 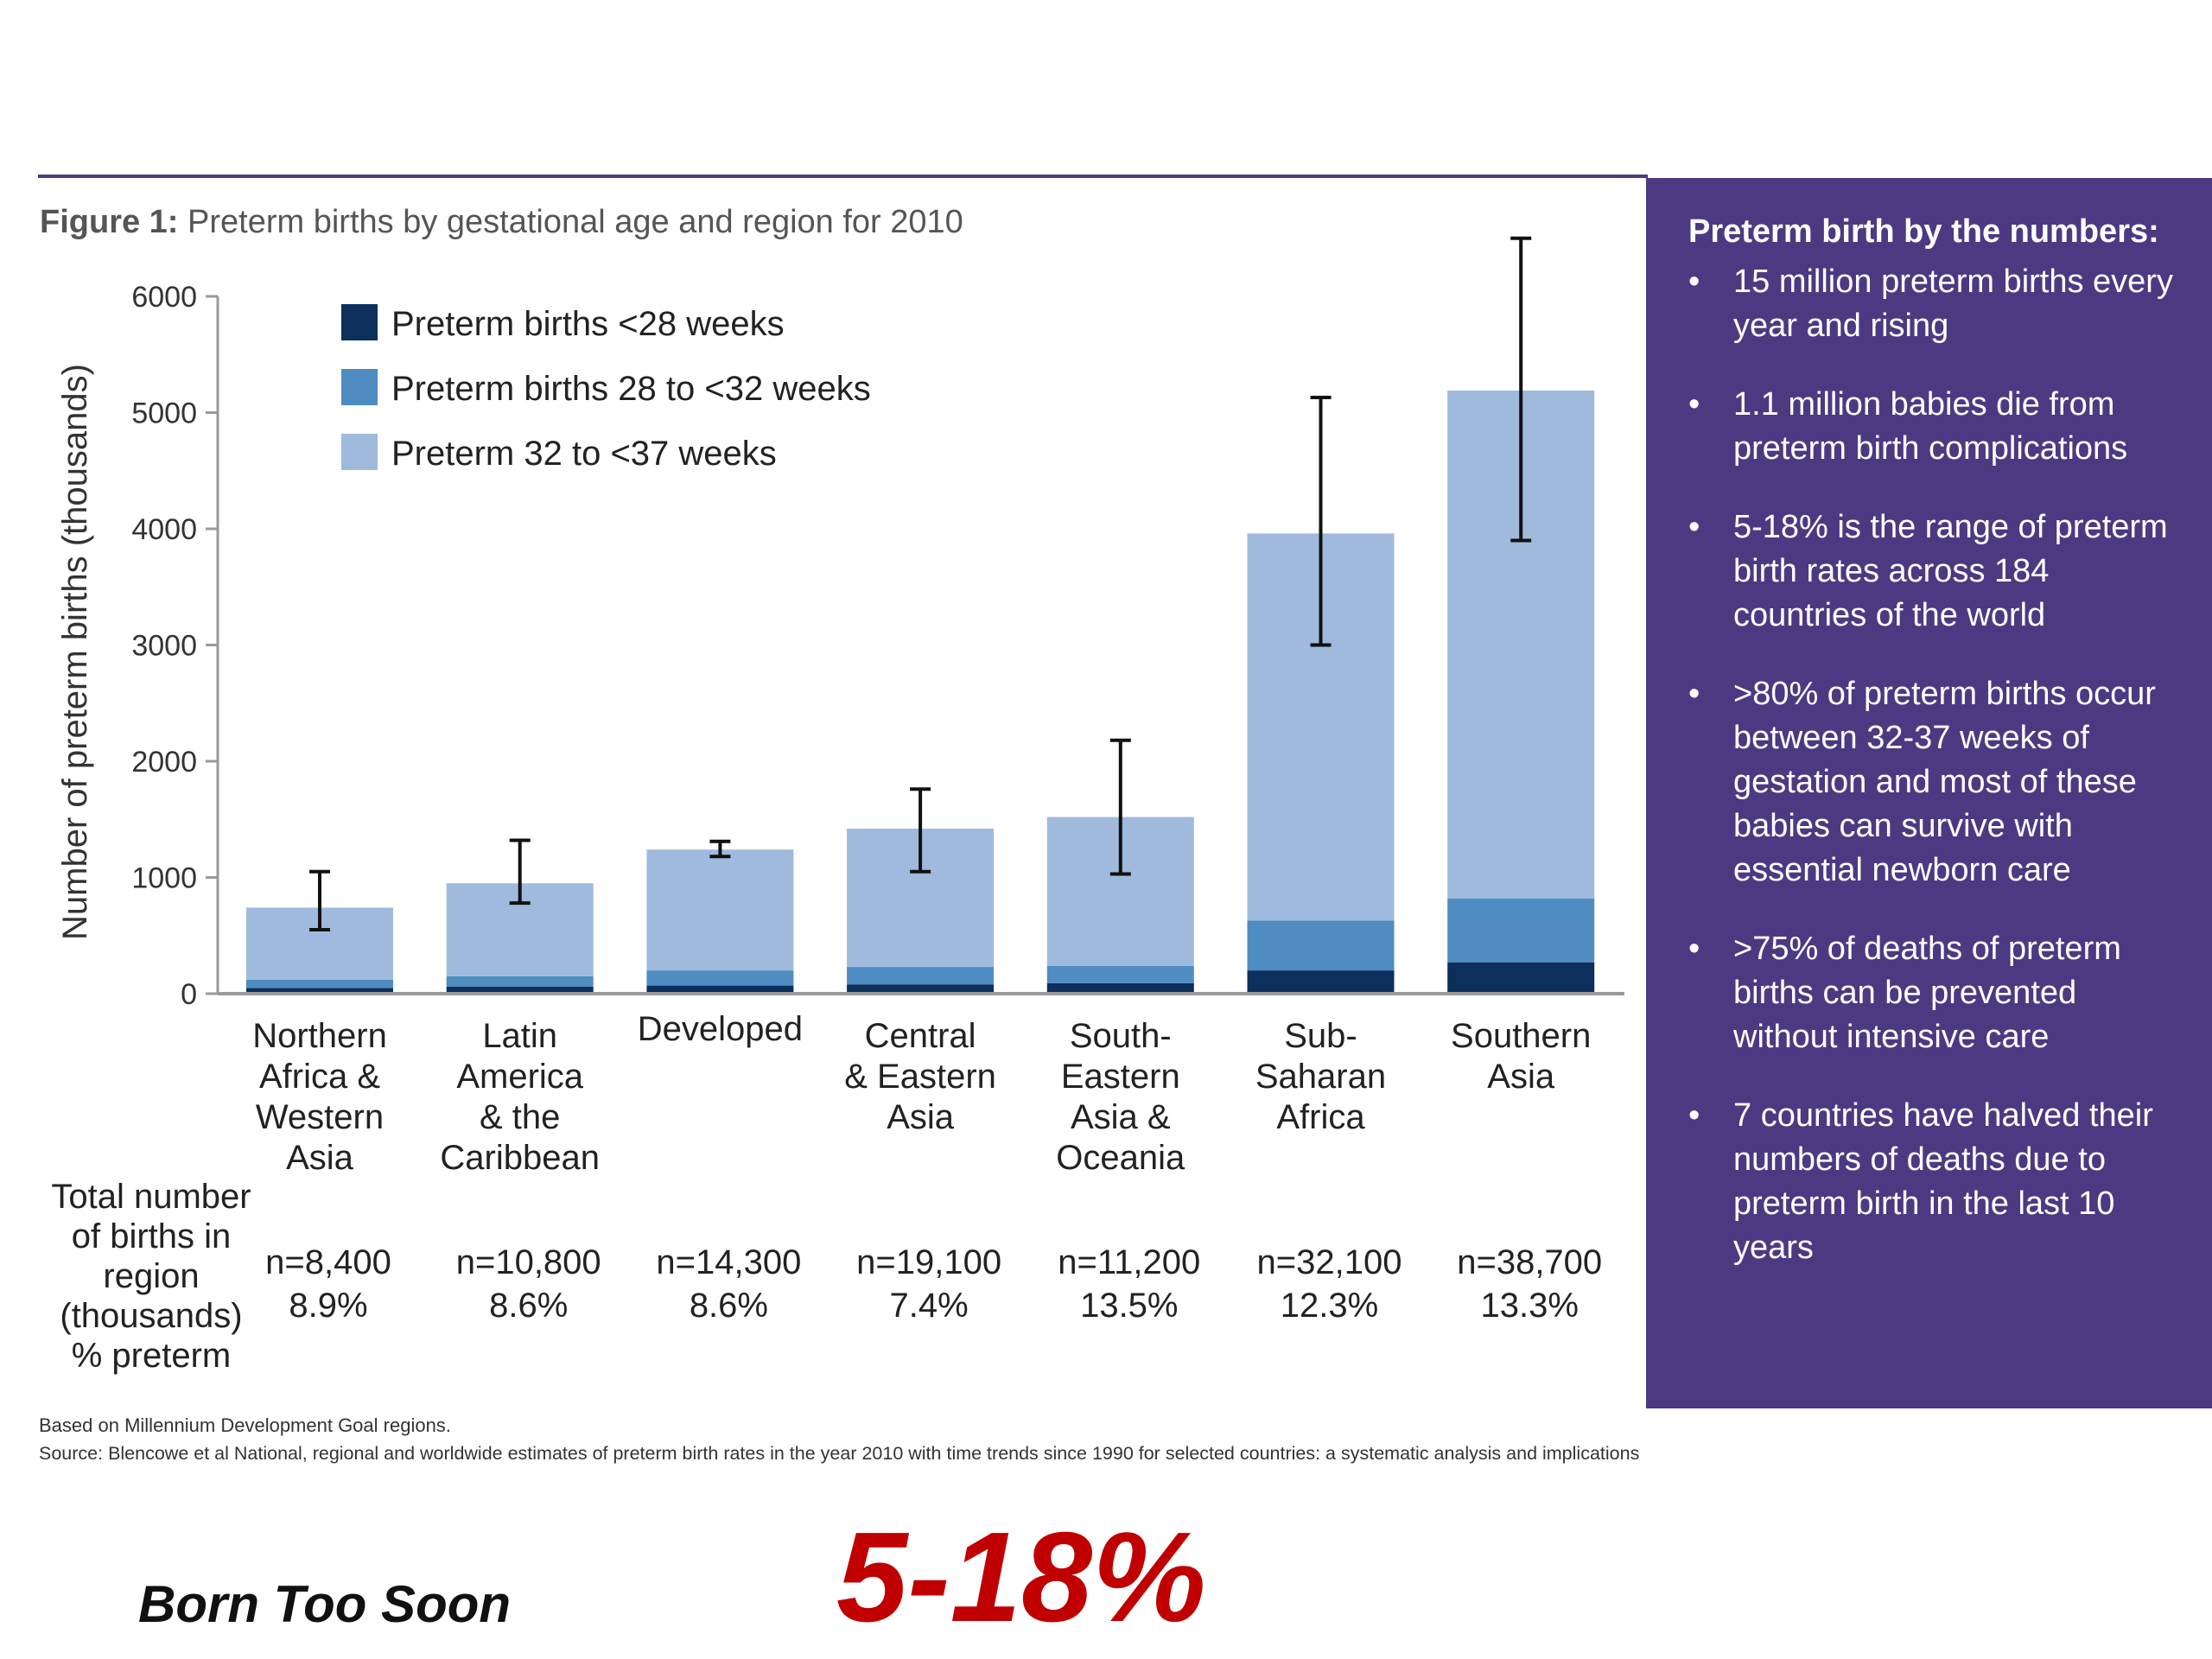 I want to click on category-label-line: Central, so click(x=920, y=1036).